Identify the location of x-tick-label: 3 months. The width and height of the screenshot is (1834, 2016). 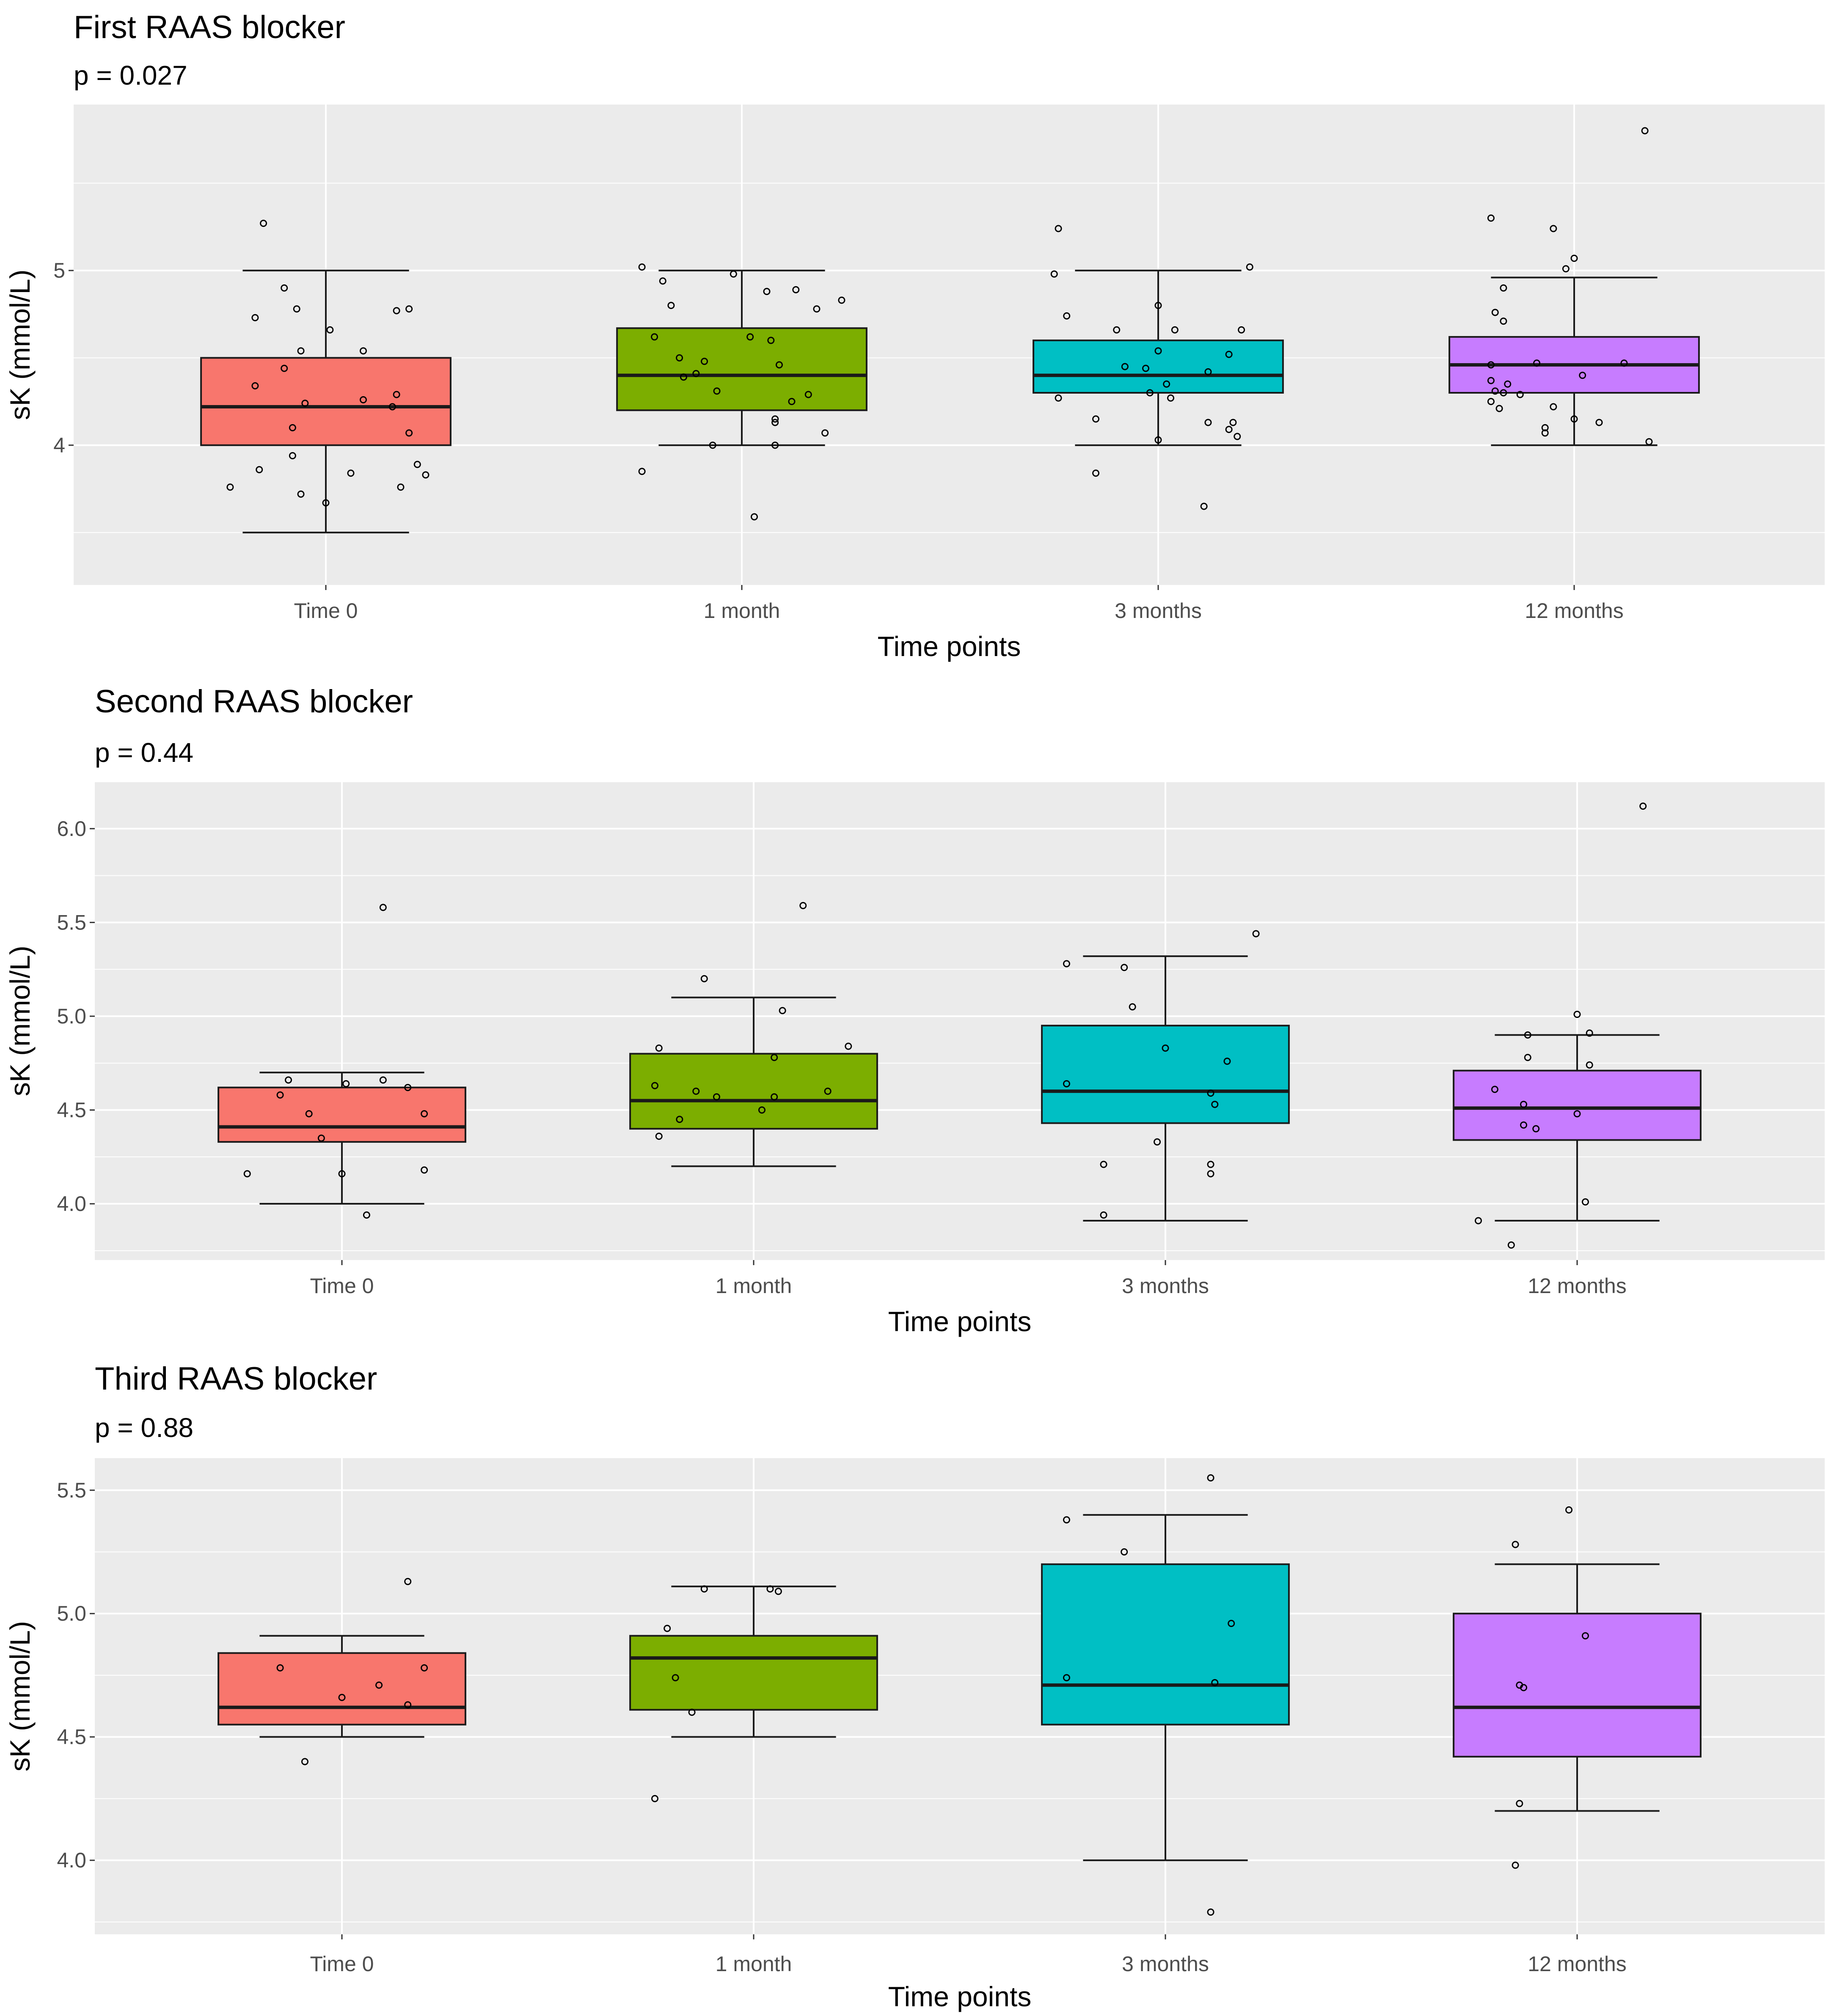
(1159, 611).